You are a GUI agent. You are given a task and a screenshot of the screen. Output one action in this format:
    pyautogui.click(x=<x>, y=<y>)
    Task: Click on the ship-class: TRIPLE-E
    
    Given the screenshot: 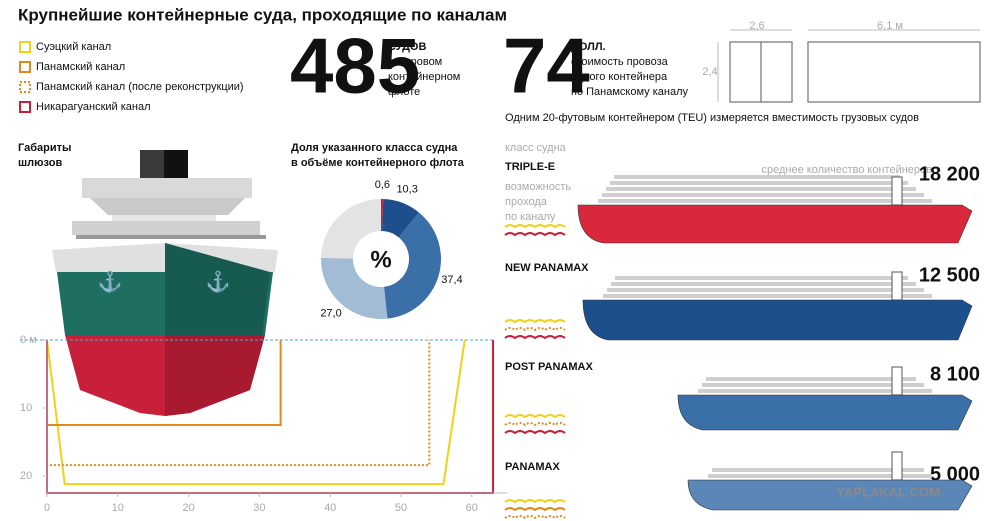 What is the action you would take?
    pyautogui.click(x=530, y=167)
    